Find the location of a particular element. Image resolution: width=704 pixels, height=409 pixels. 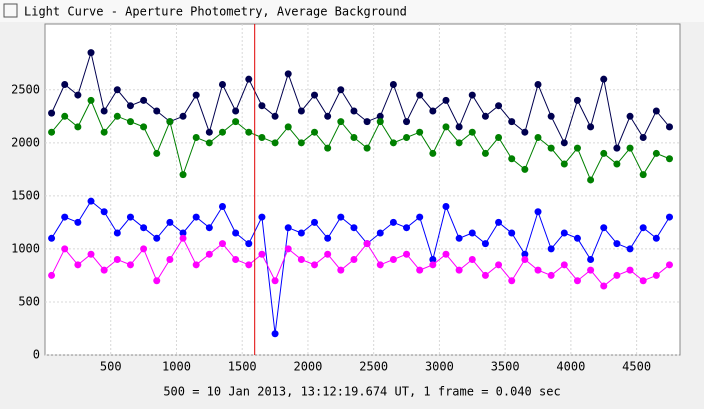

title-bar is located at coordinates (352, 11).